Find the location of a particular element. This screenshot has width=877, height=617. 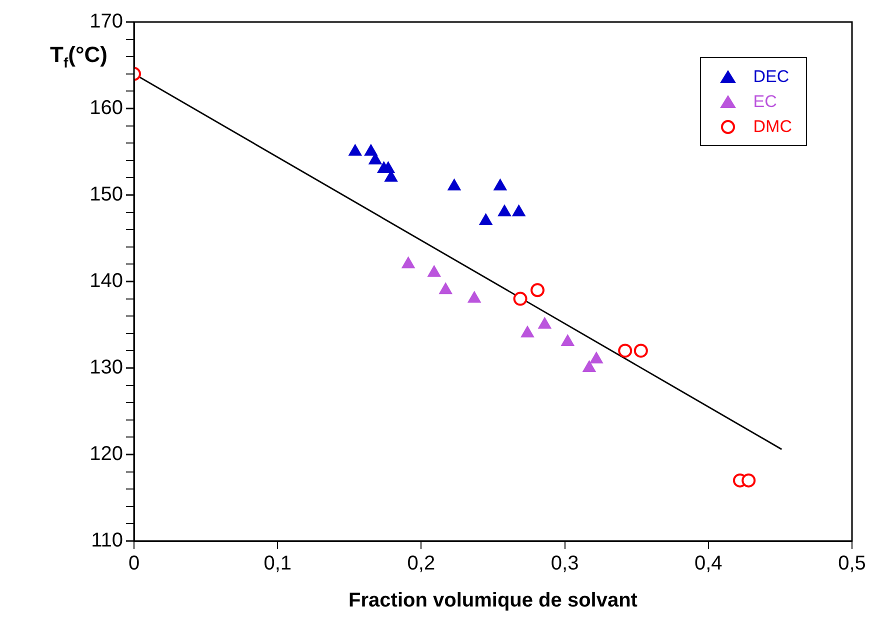

legend-label: DMC is located at coordinates (772, 126).